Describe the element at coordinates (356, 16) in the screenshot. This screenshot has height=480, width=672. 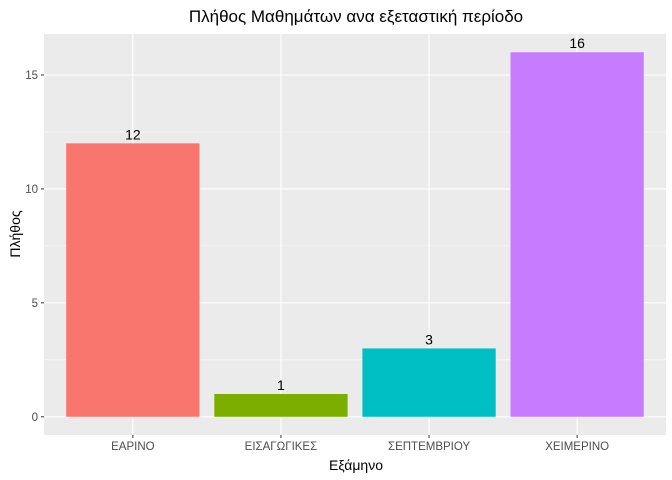
I see `chart-title: Πλήθος Μαθημάτων ανα εξεταστική περίοδο` at that location.